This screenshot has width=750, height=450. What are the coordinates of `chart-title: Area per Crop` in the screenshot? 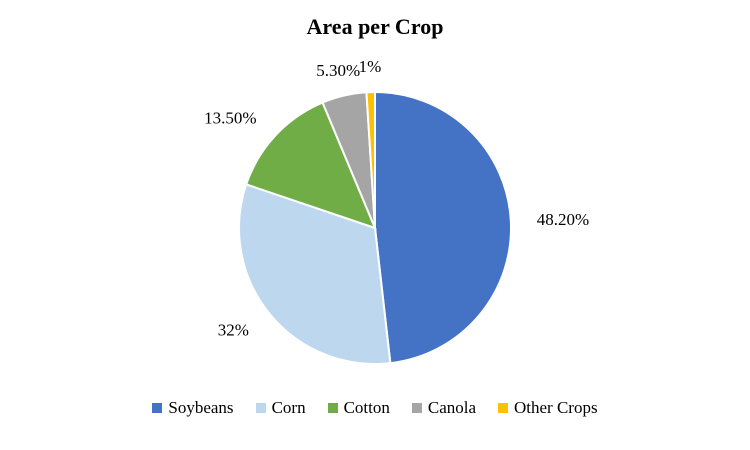 It's located at (375, 26).